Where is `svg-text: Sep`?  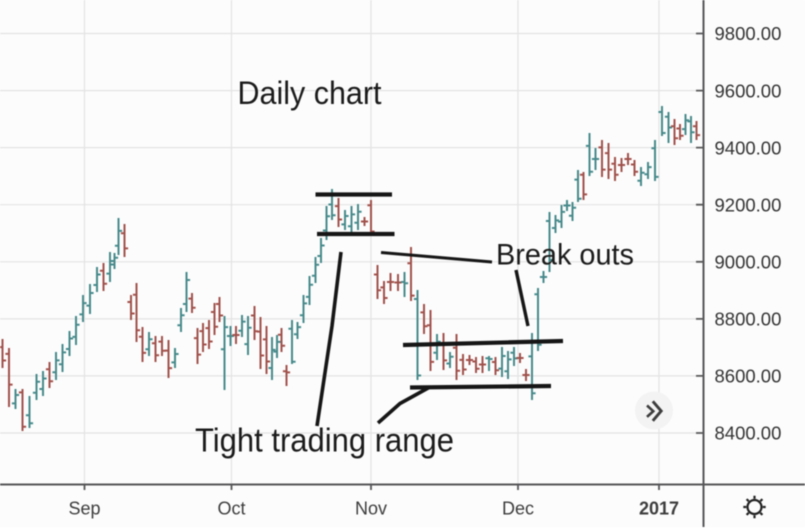
svg-text: Sep is located at coordinates (84, 509).